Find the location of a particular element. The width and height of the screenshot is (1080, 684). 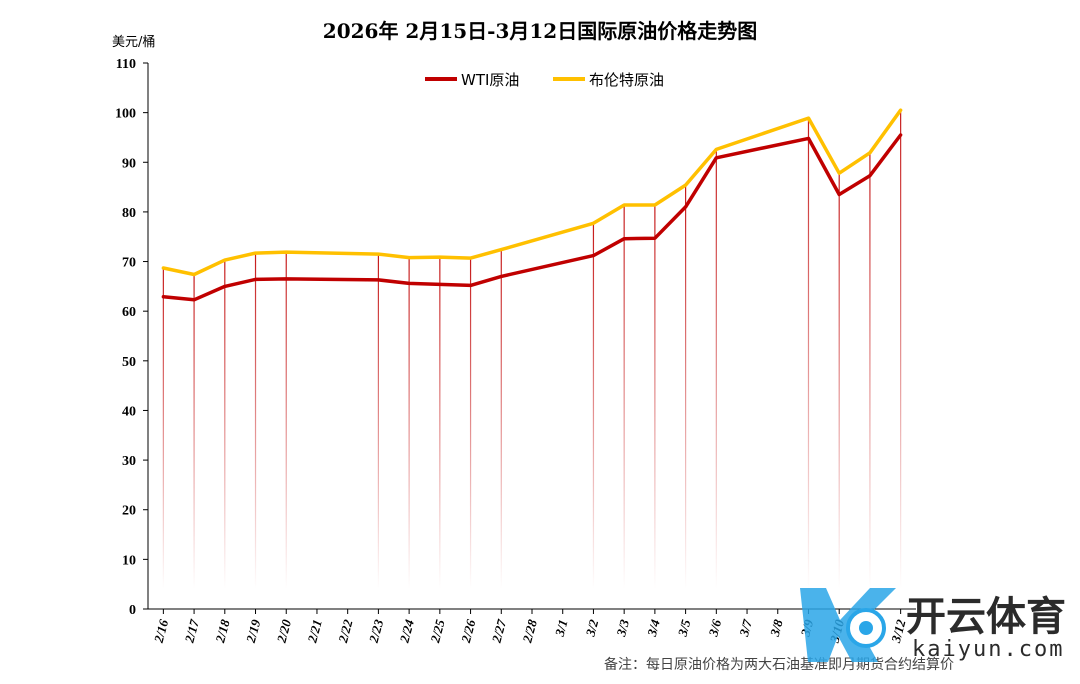

legend-label: 布伦特原油 is located at coordinates (626, 80).